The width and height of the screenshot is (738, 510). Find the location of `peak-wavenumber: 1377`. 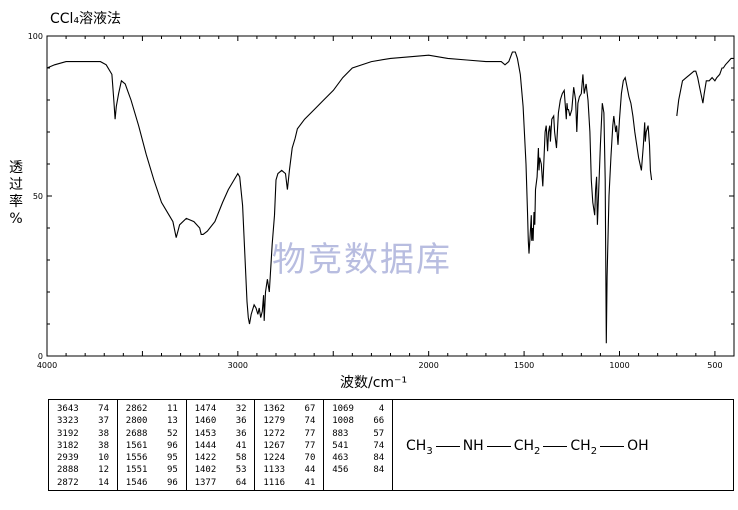

peak-wavenumber: 1377 is located at coordinates (205, 482).